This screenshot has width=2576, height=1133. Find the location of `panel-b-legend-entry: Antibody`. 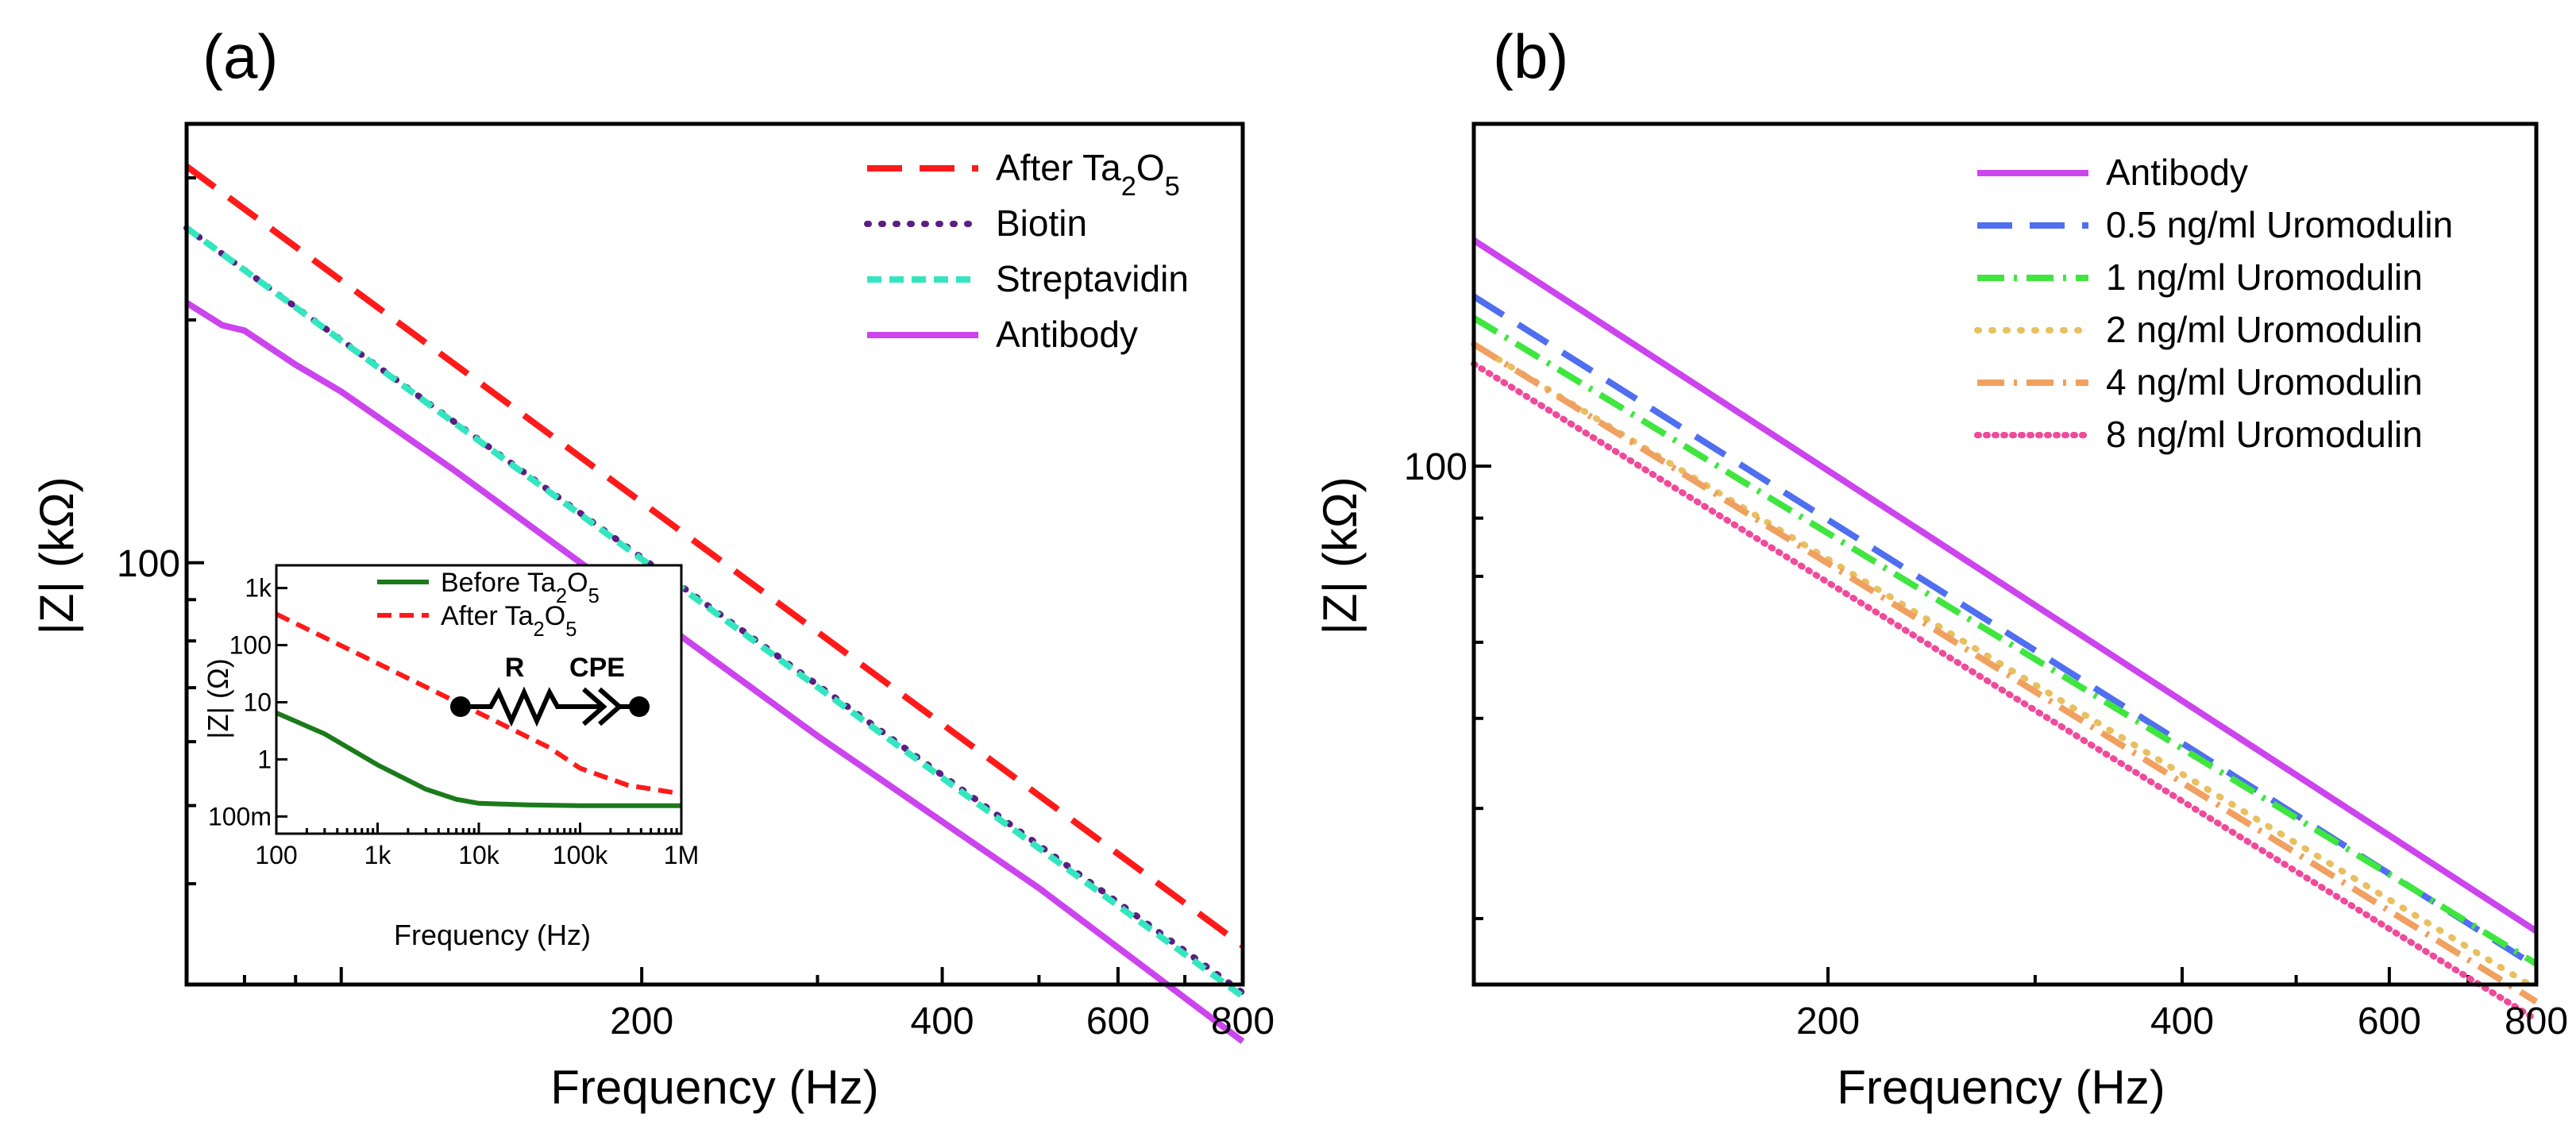

panel-b-legend-entry: Antibody is located at coordinates (2112, 172).